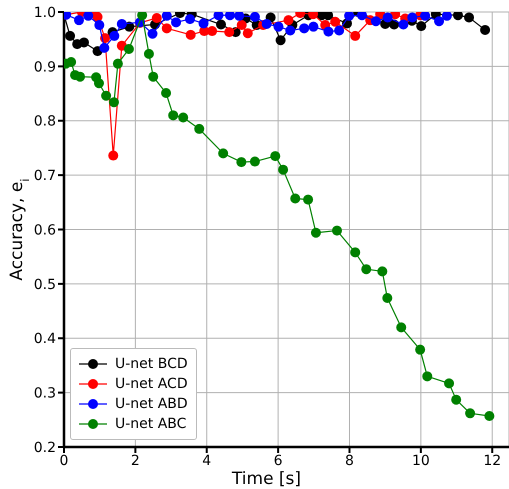 The height and width of the screenshot is (489, 509). What do you see at coordinates (421, 460) in the screenshot?
I see `x-tick-label: 10` at bounding box center [421, 460].